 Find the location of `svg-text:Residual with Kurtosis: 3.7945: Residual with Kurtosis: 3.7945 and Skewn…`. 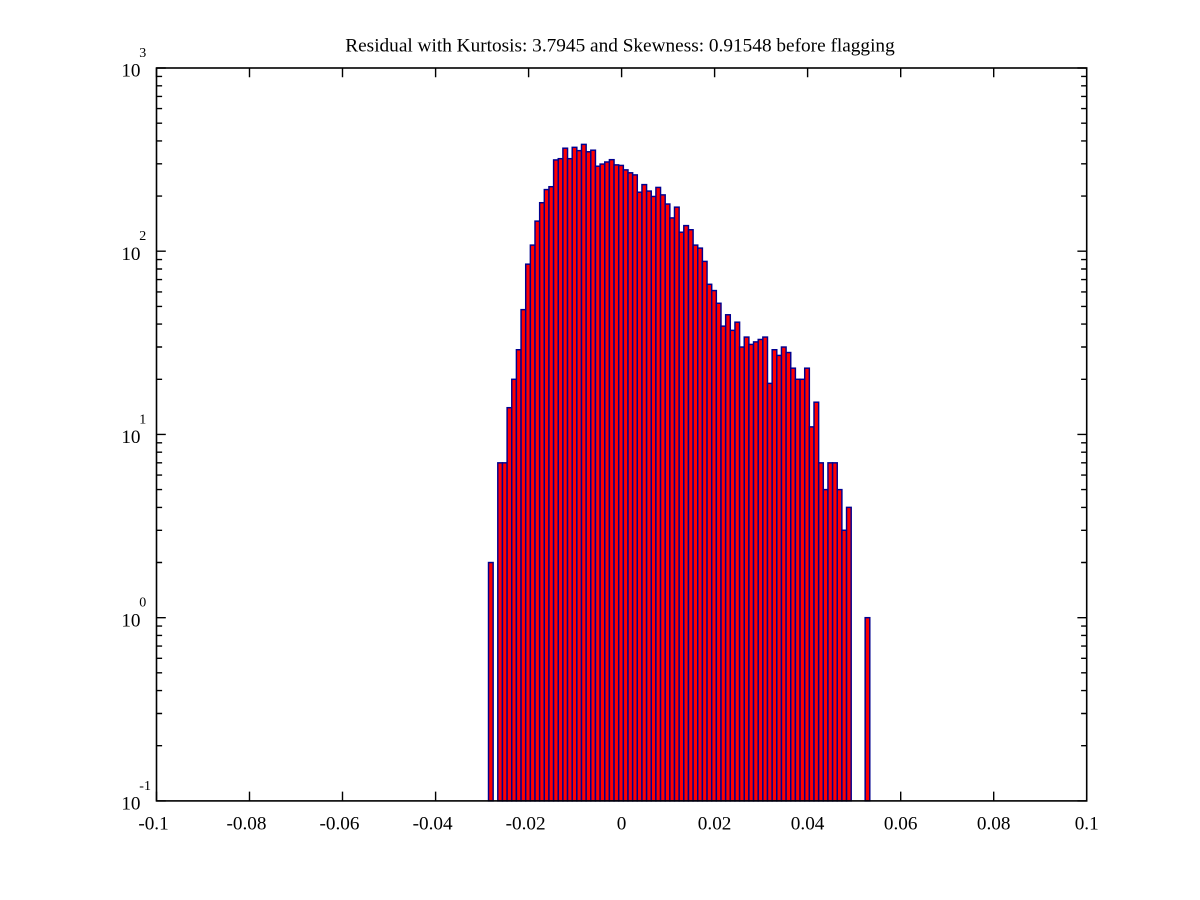

svg-text:Residual with Kurtosis: 3.7945: Residual with Kurtosis: 3.7945 and Skewn… is located at coordinates (620, 45).